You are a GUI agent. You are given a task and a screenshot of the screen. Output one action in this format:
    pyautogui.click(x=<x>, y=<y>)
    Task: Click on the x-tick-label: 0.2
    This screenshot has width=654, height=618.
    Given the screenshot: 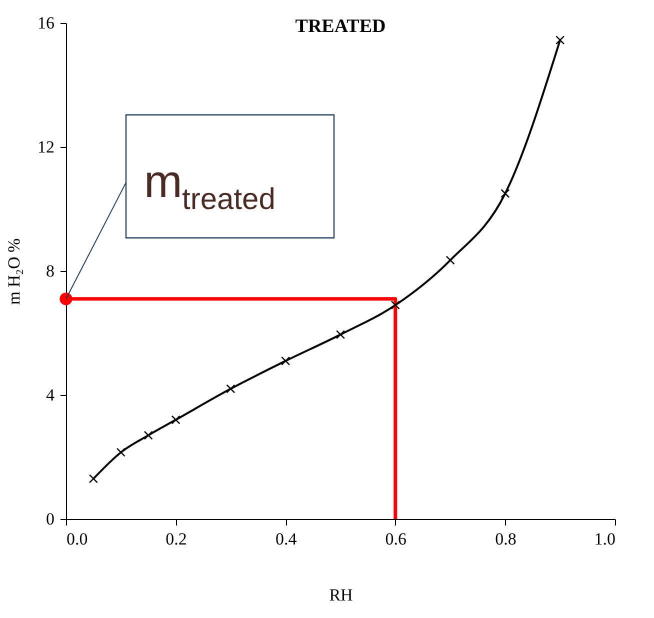 What is the action you would take?
    pyautogui.click(x=176, y=539)
    